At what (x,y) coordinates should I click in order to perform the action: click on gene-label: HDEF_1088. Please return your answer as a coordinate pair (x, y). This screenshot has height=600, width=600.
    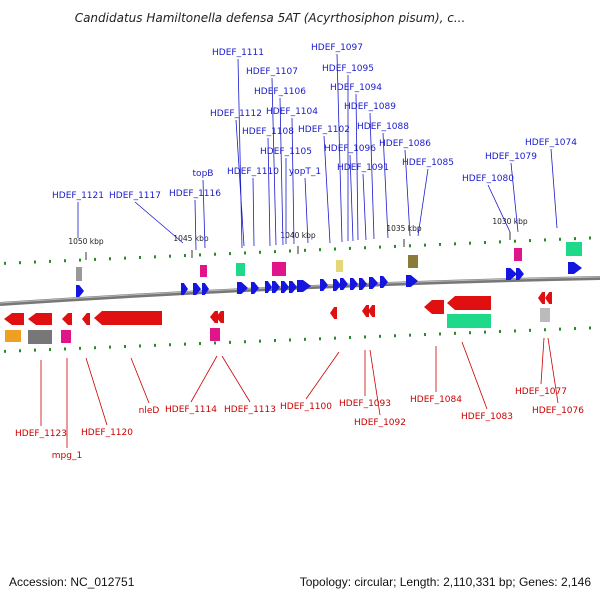
    Looking at the image, I should click on (383, 127).